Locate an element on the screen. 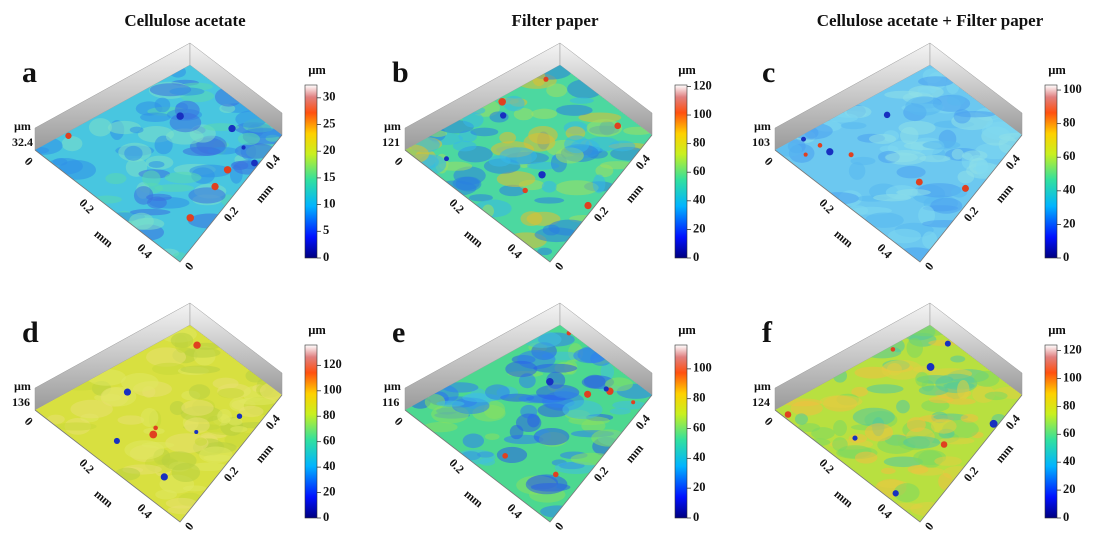  colorbar-tick-label: 5 is located at coordinates (326, 230).